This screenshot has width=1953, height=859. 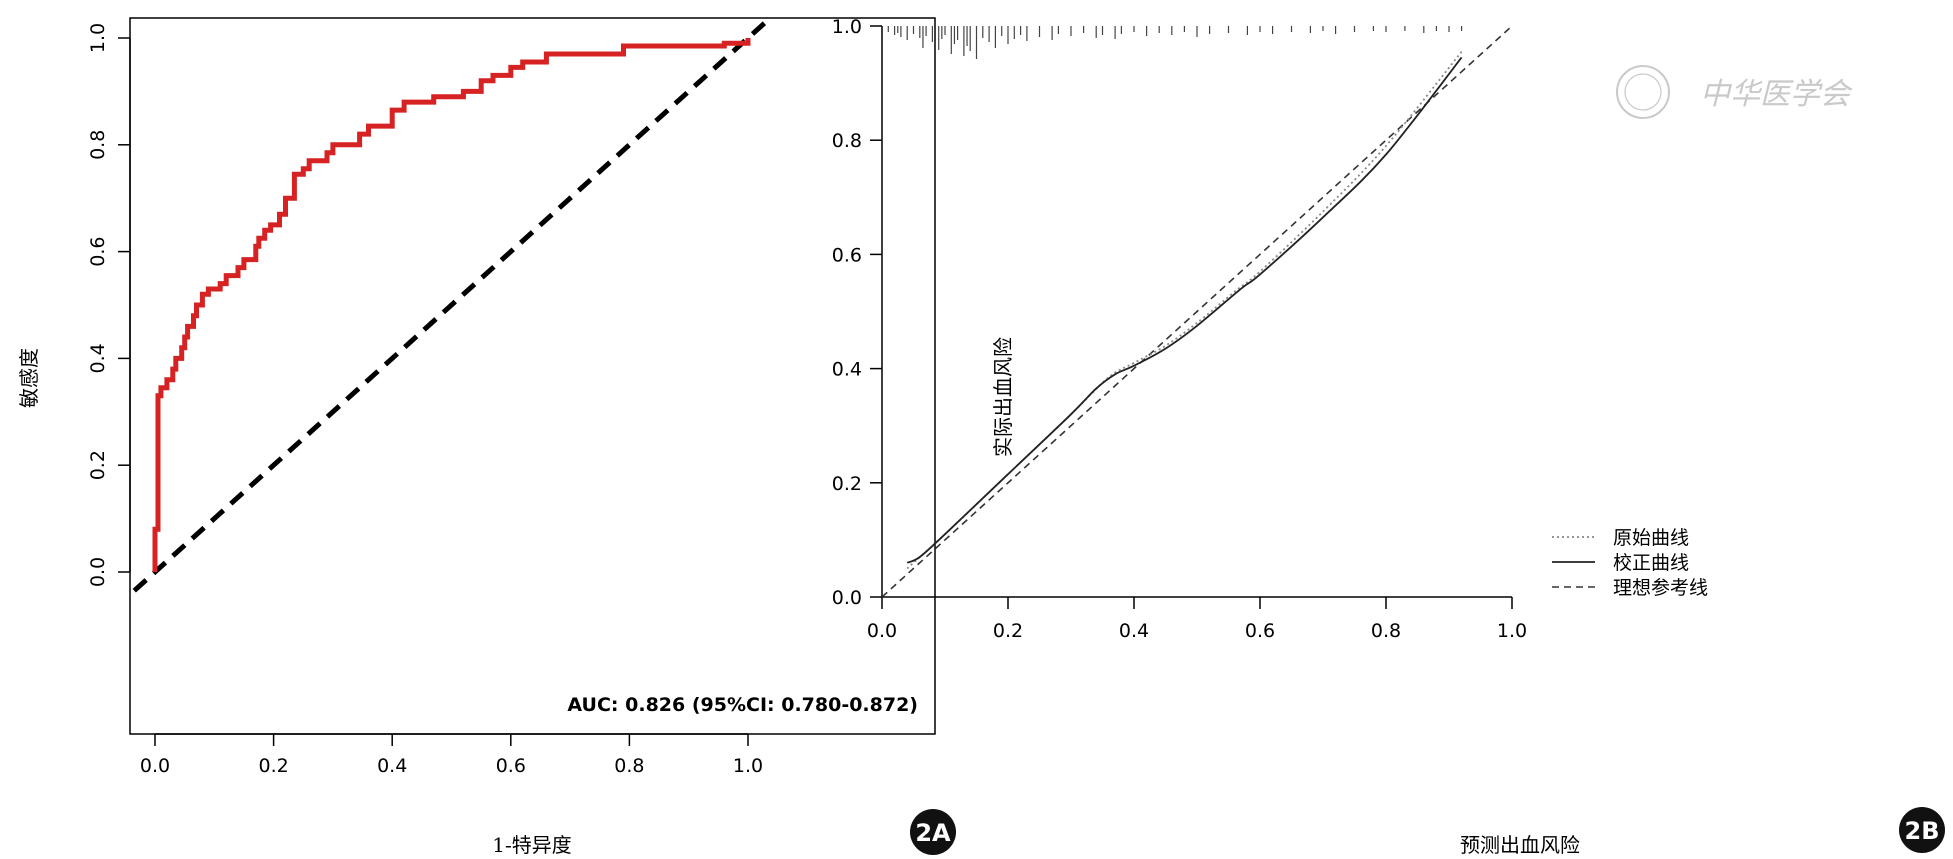 I want to click on calibration-rug, so click(x=1175, y=42).